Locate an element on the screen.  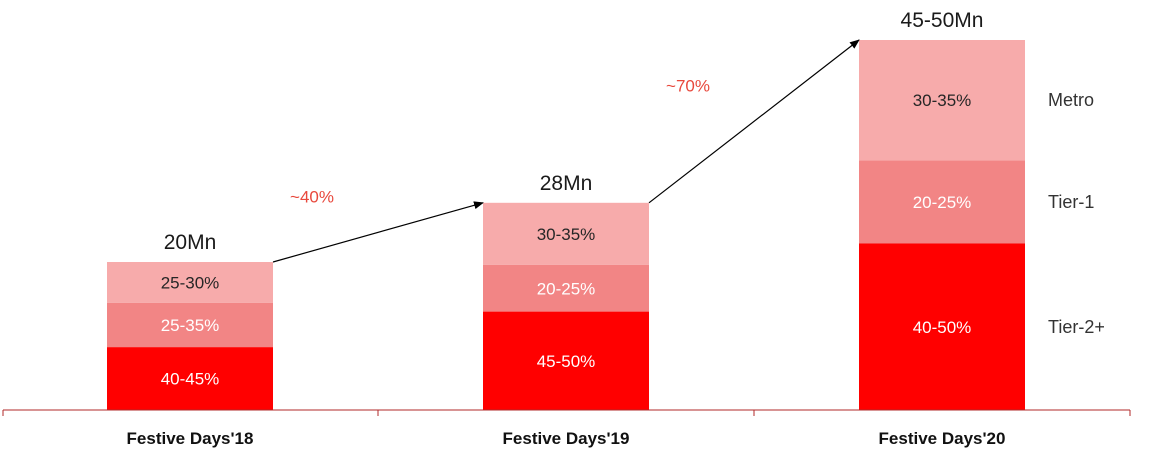
x-tick-label-3: Festive Days'20 is located at coordinates (942, 438).